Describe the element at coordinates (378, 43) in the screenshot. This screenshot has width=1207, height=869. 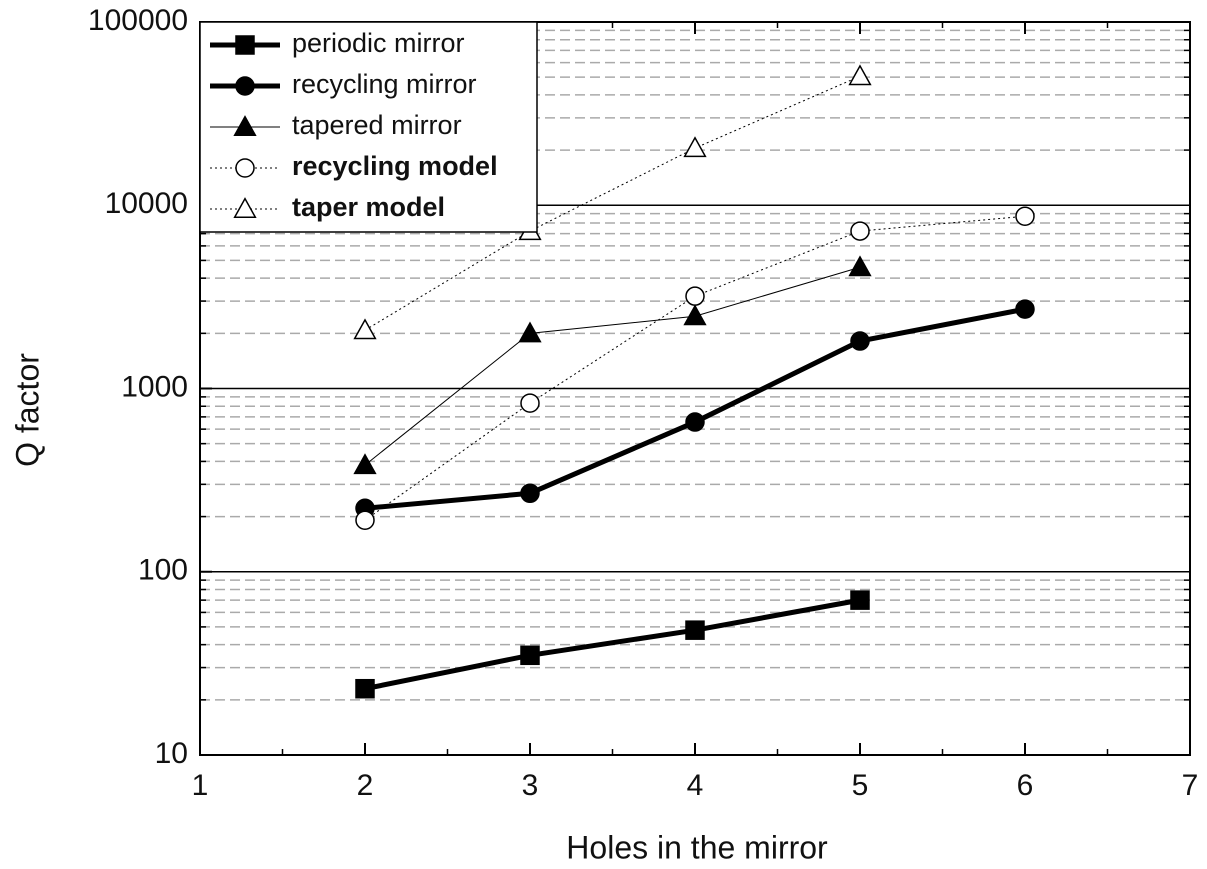
I see `legend-label: periodic mirror` at that location.